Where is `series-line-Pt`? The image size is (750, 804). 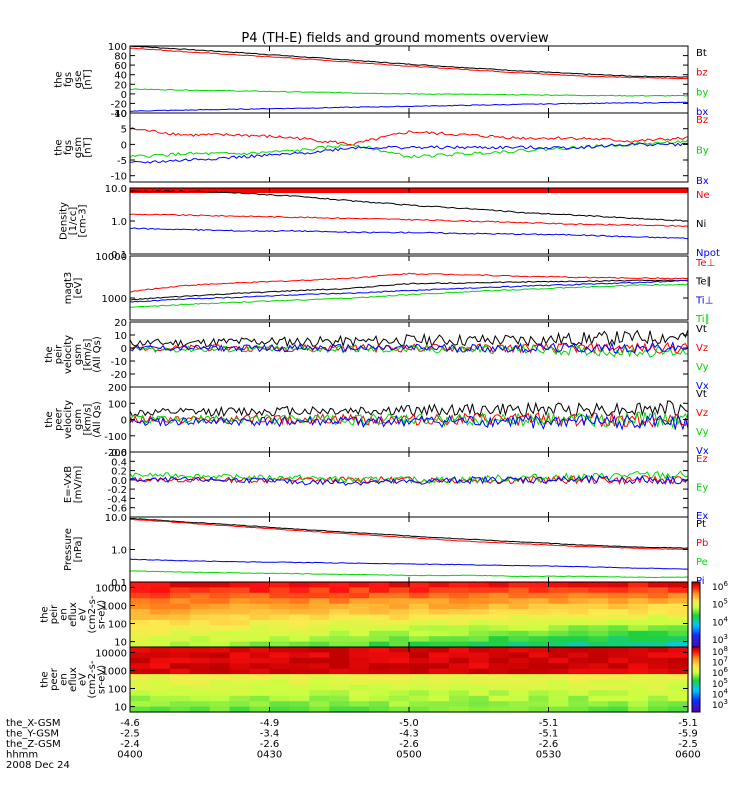 series-line-Pt is located at coordinates (409, 533).